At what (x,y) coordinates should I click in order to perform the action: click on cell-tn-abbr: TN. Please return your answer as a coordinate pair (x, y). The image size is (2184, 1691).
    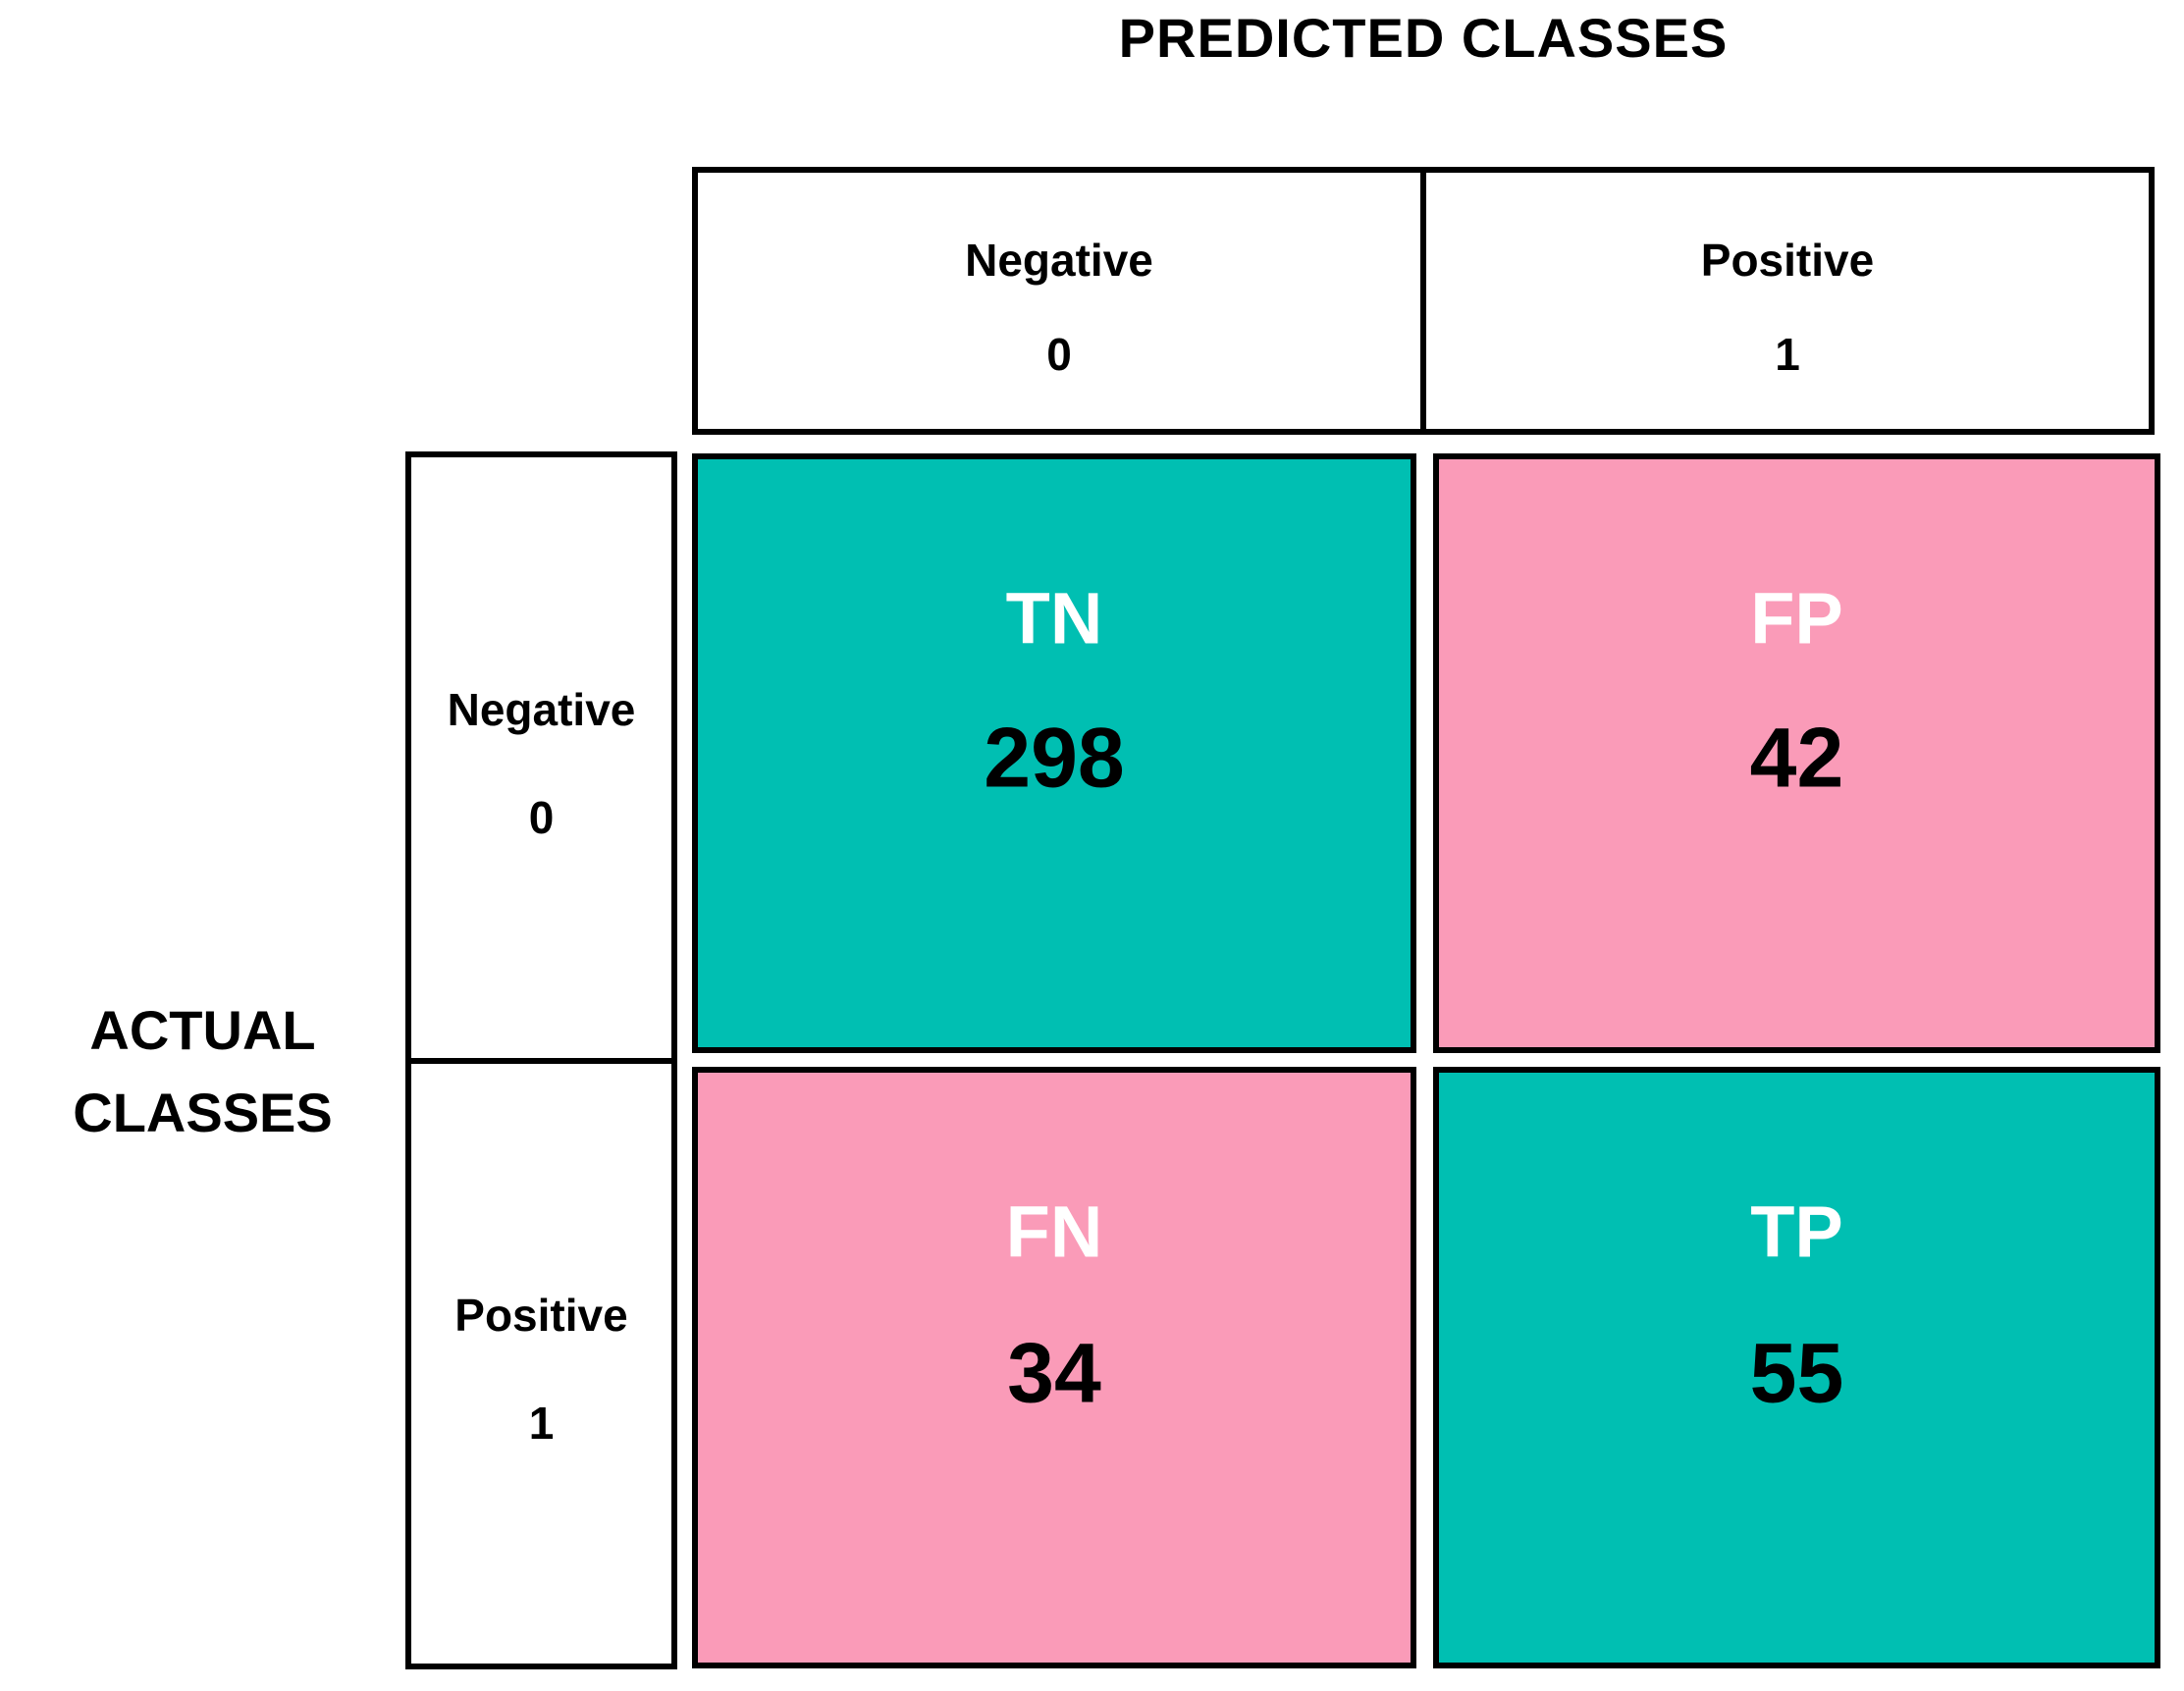
    Looking at the image, I should click on (1054, 619).